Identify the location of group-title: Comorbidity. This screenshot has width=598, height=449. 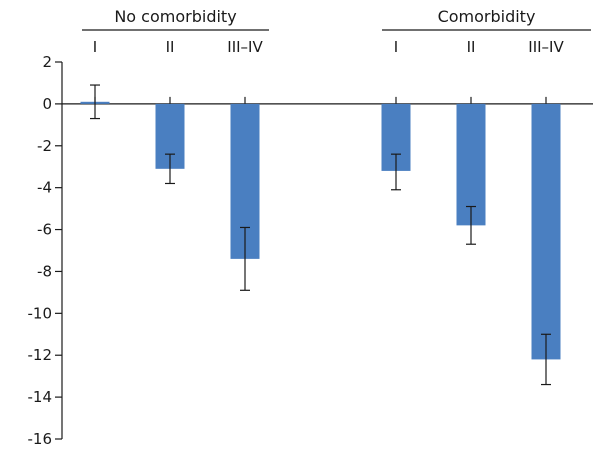
(487, 16).